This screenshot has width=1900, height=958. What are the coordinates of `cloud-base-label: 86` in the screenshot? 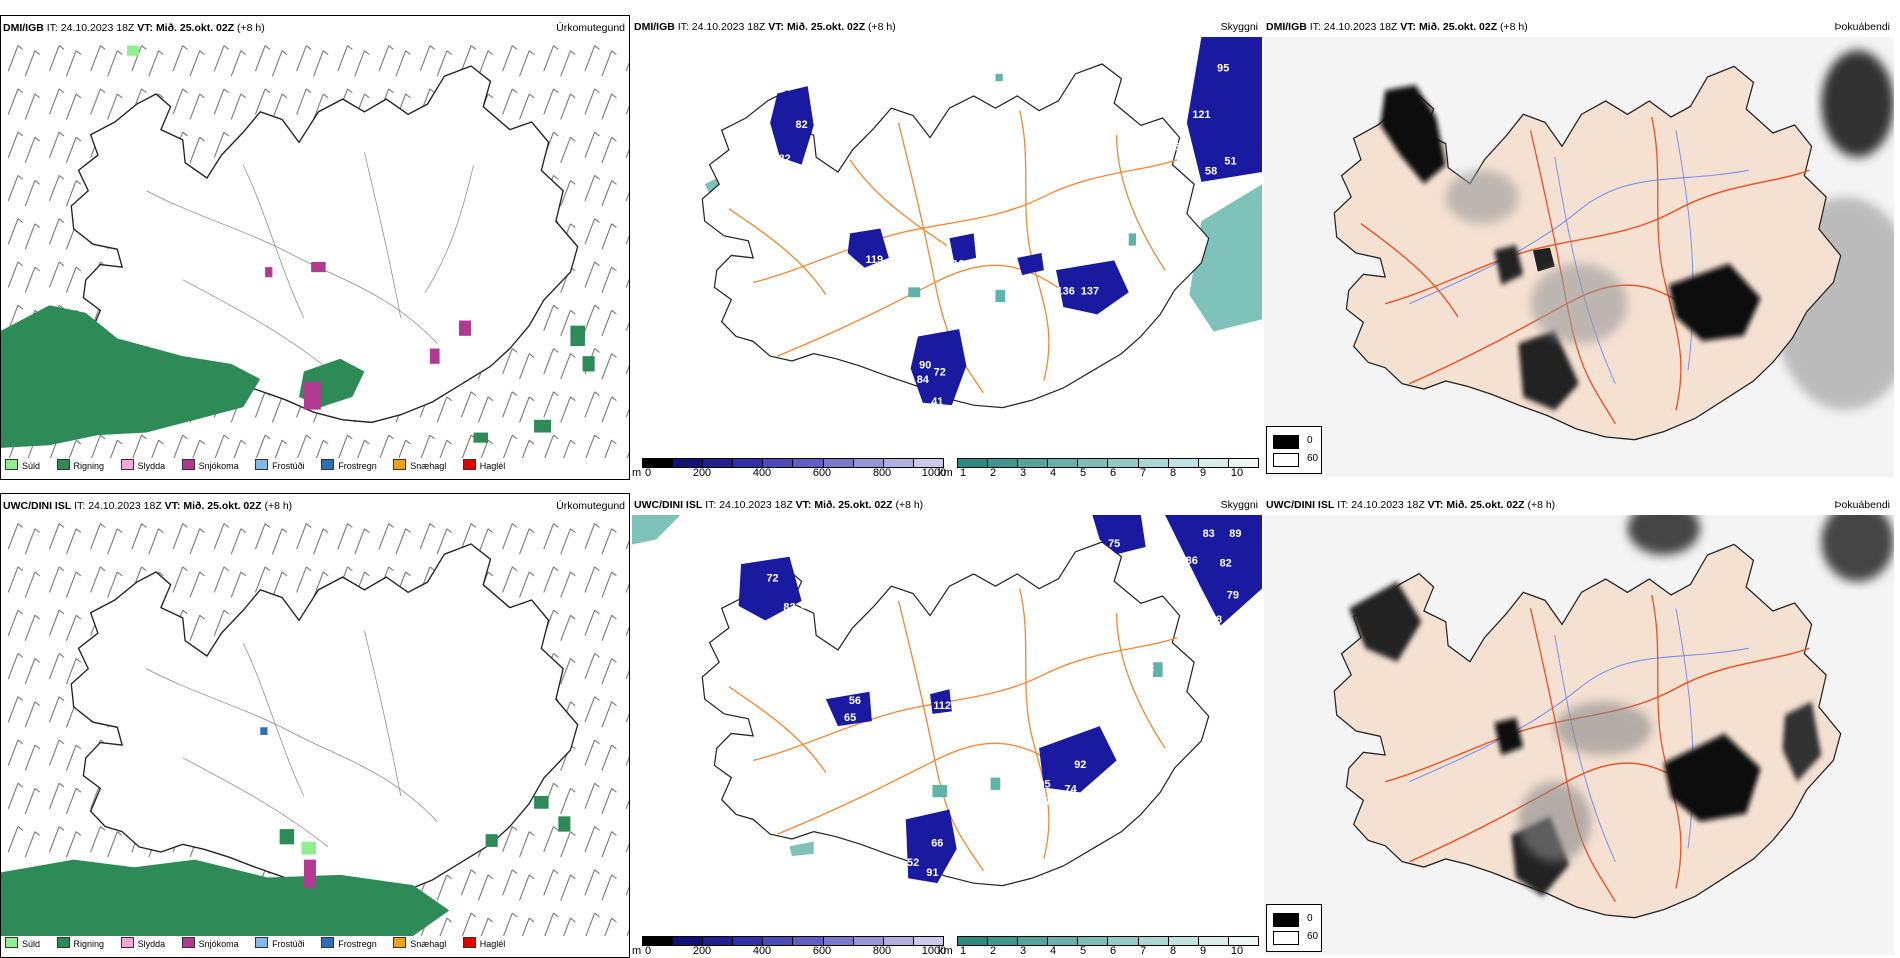 It's located at (1192, 561).